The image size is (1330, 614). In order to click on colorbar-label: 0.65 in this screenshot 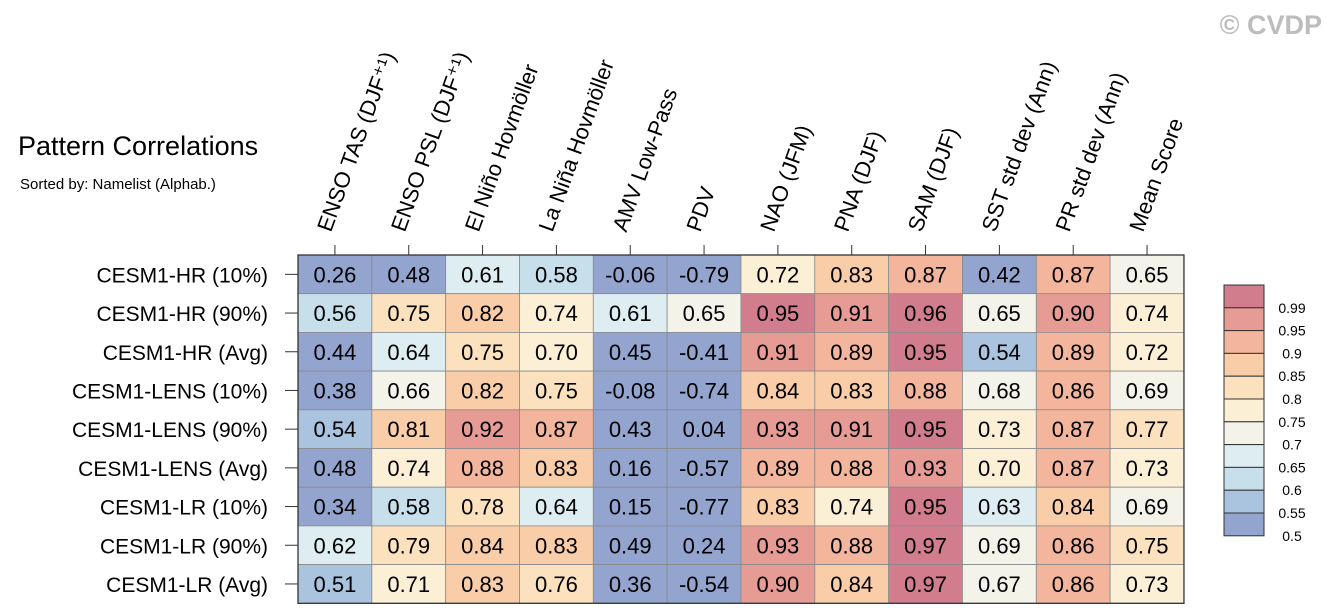, I will do `click(1291, 467)`.